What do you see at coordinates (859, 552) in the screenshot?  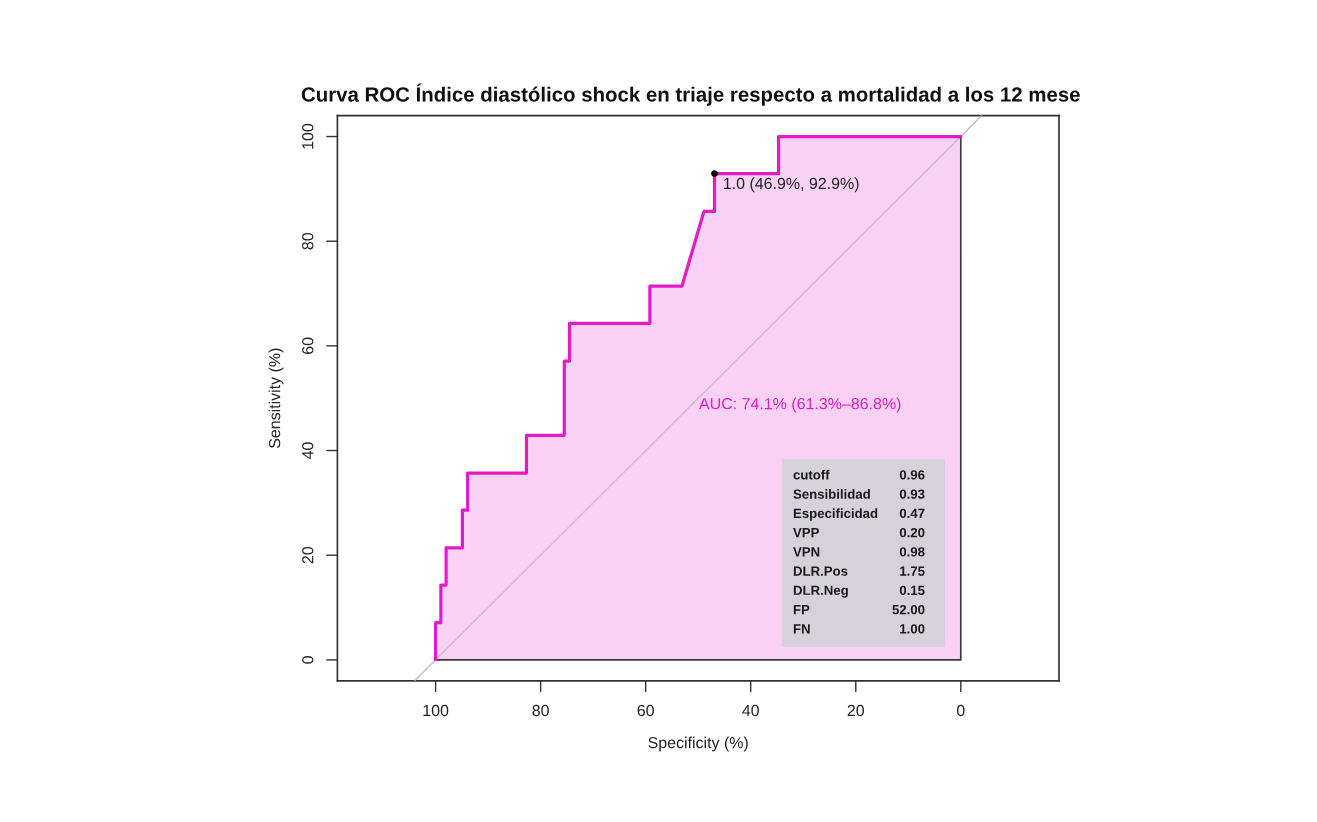 I see `text: VPN 0.98` at bounding box center [859, 552].